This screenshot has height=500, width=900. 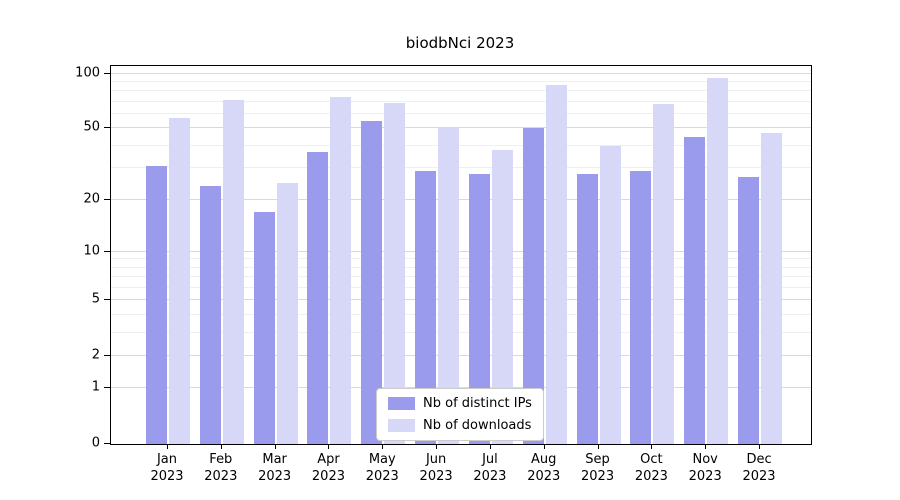 I want to click on x-tick-label-line: Jun, so click(x=436, y=459).